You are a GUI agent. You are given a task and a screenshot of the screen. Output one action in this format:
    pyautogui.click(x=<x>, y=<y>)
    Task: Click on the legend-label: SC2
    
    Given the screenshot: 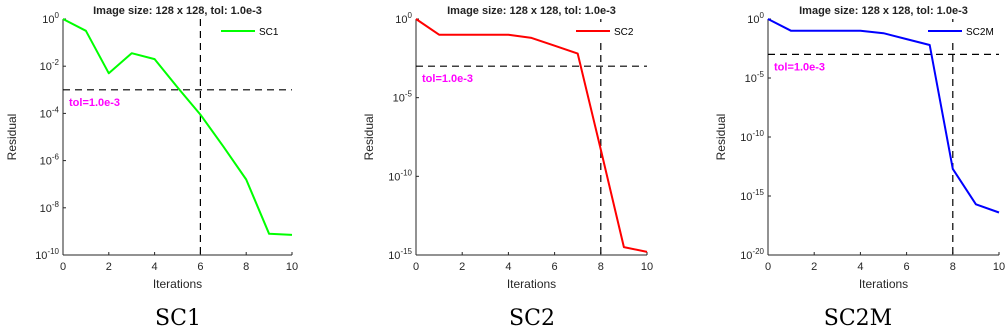 What is the action you would take?
    pyautogui.click(x=624, y=32)
    